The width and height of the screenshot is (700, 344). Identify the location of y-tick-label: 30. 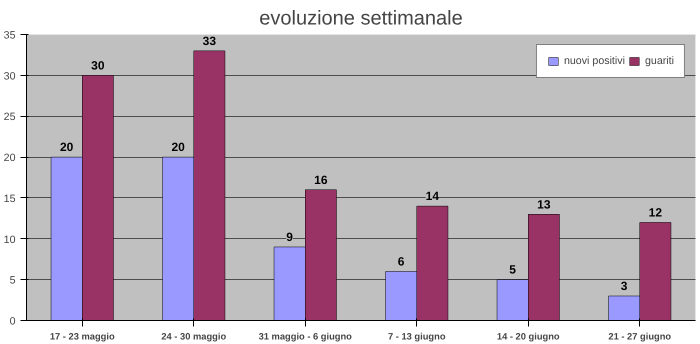
(10, 76).